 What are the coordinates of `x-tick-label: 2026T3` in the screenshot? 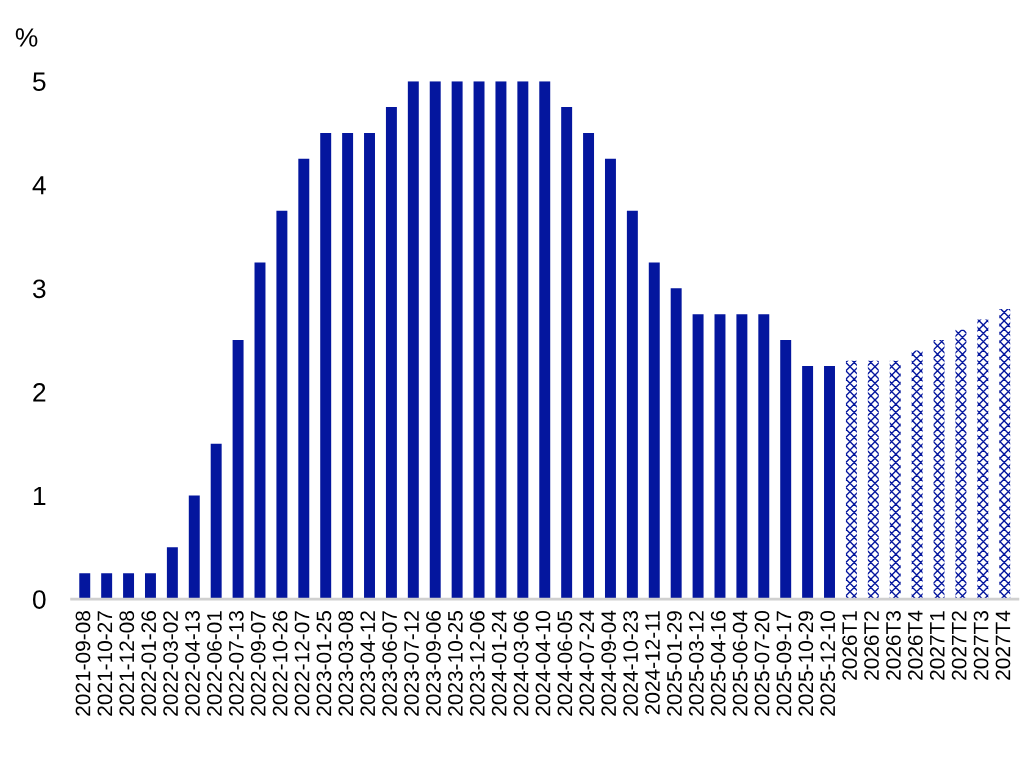 It's located at (893, 645).